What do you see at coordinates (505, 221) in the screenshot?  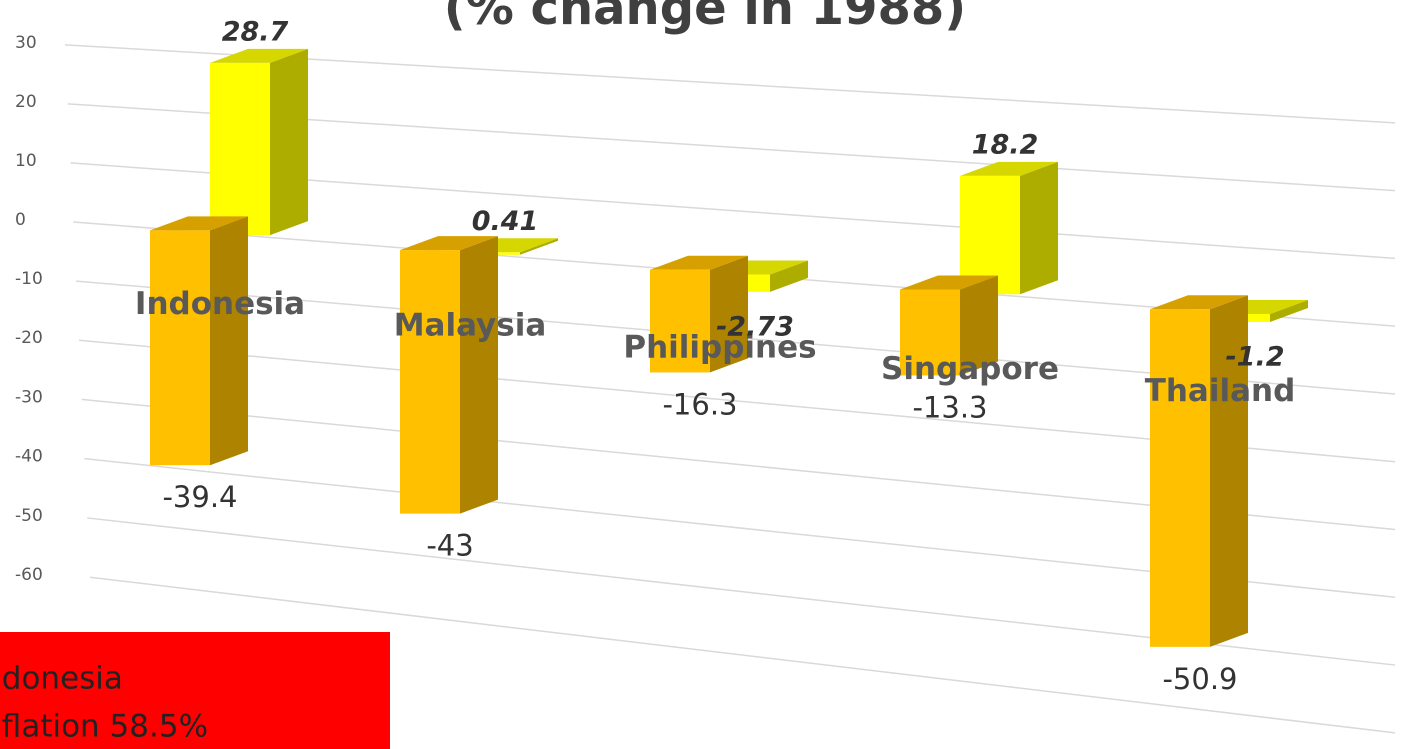 I see `data-label: 0.41` at bounding box center [505, 221].